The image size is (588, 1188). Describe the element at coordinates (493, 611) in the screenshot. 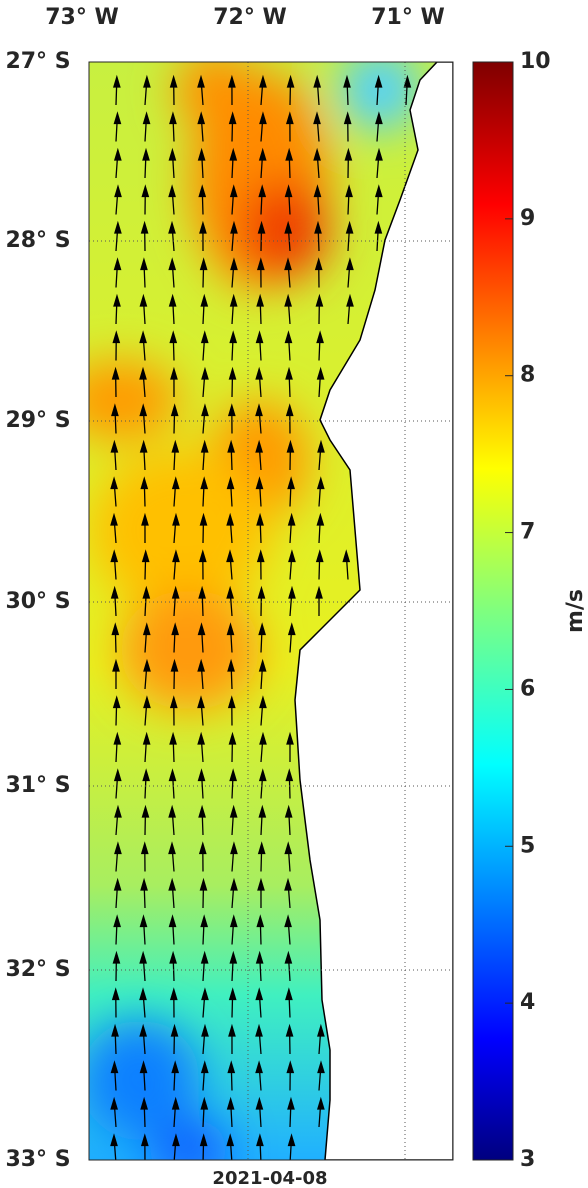

I see `colorbar` at that location.